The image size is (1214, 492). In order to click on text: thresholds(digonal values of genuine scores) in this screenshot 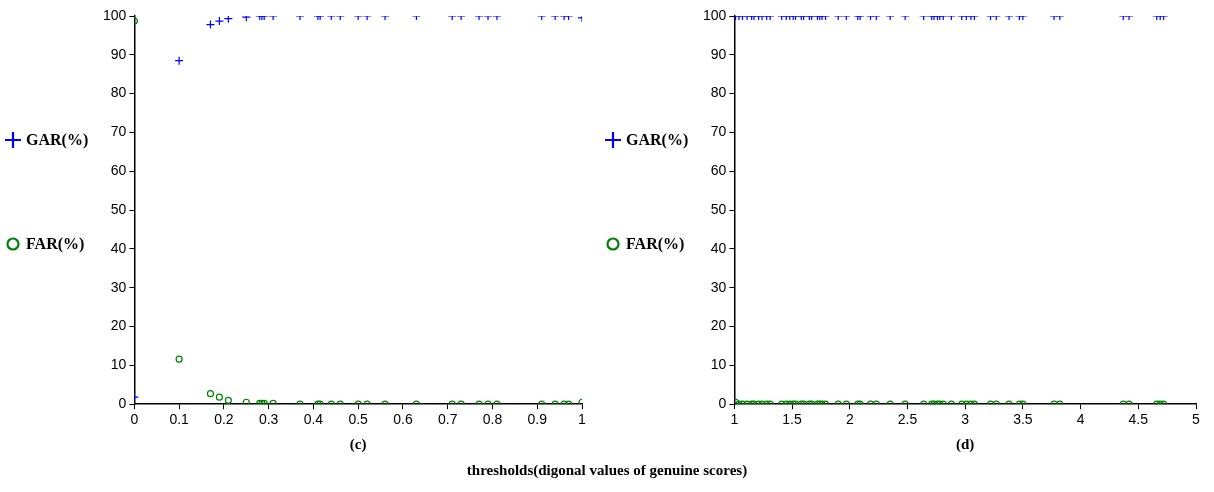, I will do `click(607, 470)`.